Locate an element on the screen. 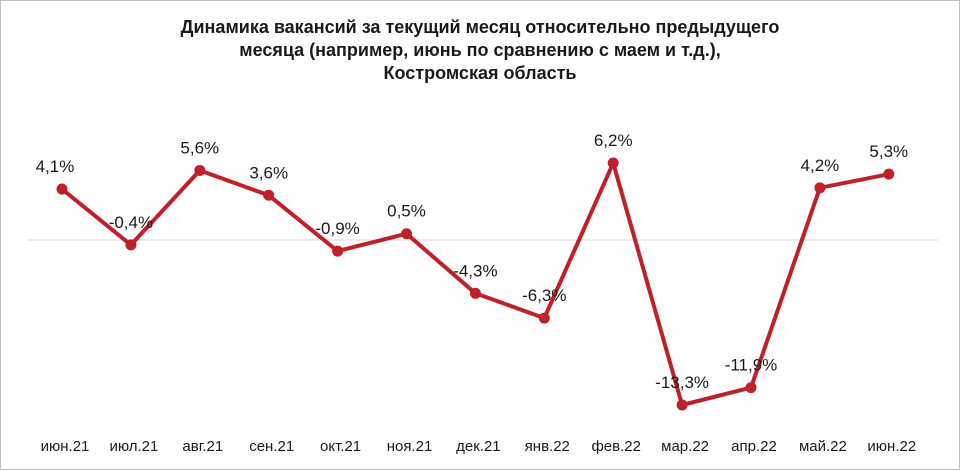 The height and width of the screenshot is (470, 960). data-point-янв.22 is located at coordinates (544, 318).